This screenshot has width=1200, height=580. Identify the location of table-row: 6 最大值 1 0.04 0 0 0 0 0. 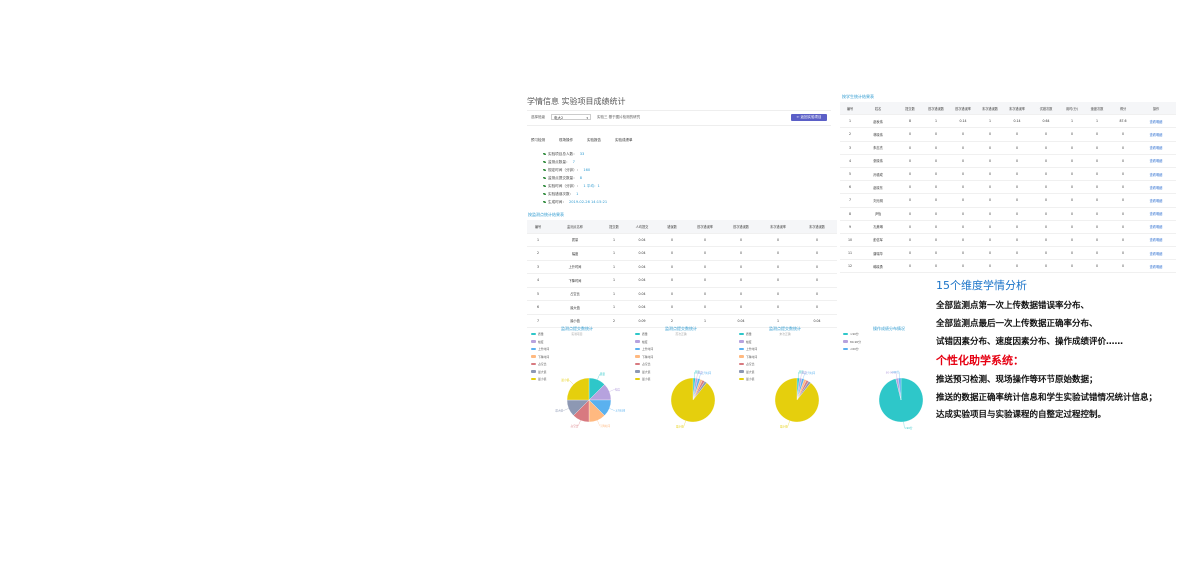
(682, 307).